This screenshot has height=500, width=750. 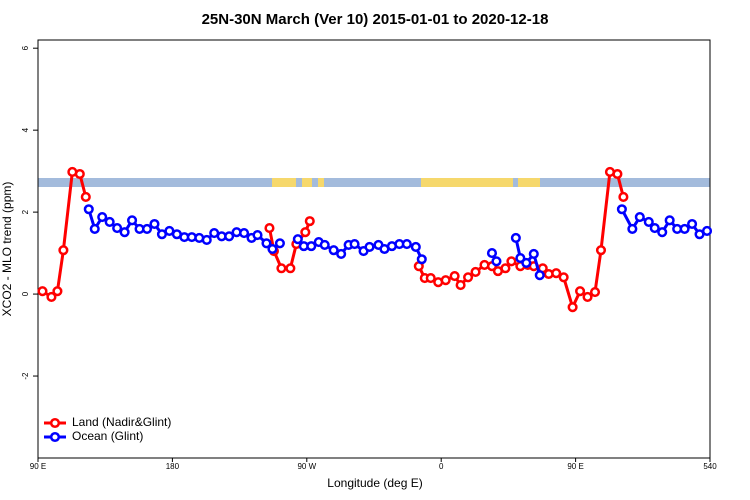 I want to click on y-tick-label: 2, so click(x=25, y=211).